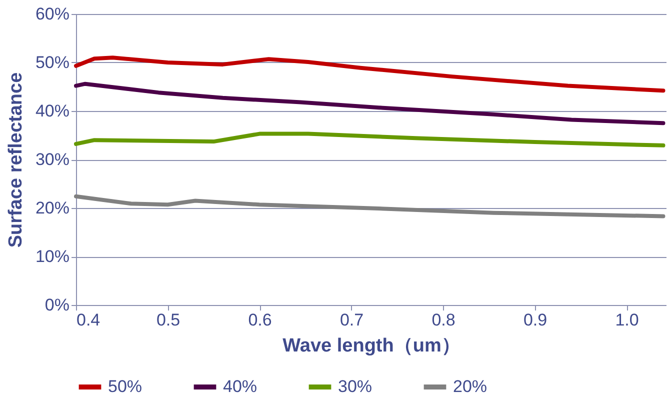  What do you see at coordinates (352, 320) in the screenshot?
I see `x-tick-label: 0.7` at bounding box center [352, 320].